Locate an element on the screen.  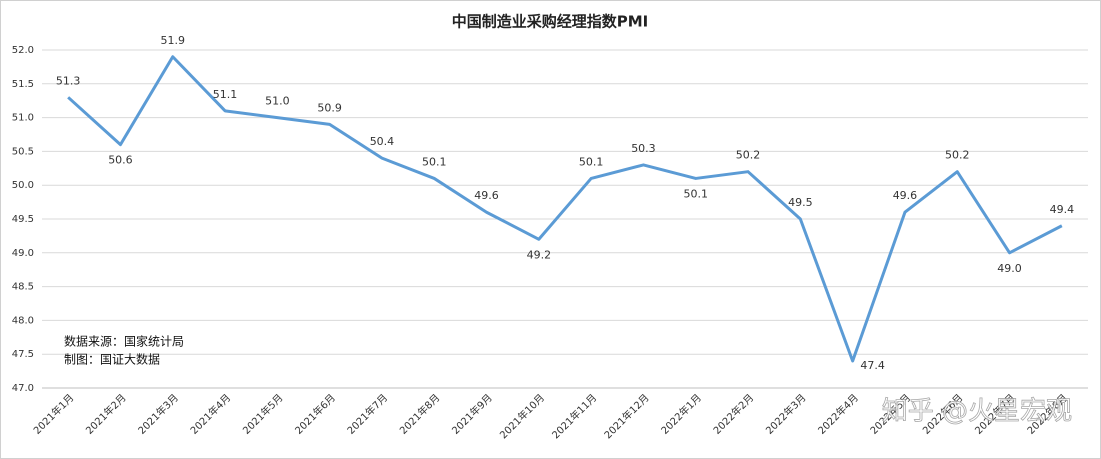
y-tick-label: 51.0 is located at coordinates (23, 118).